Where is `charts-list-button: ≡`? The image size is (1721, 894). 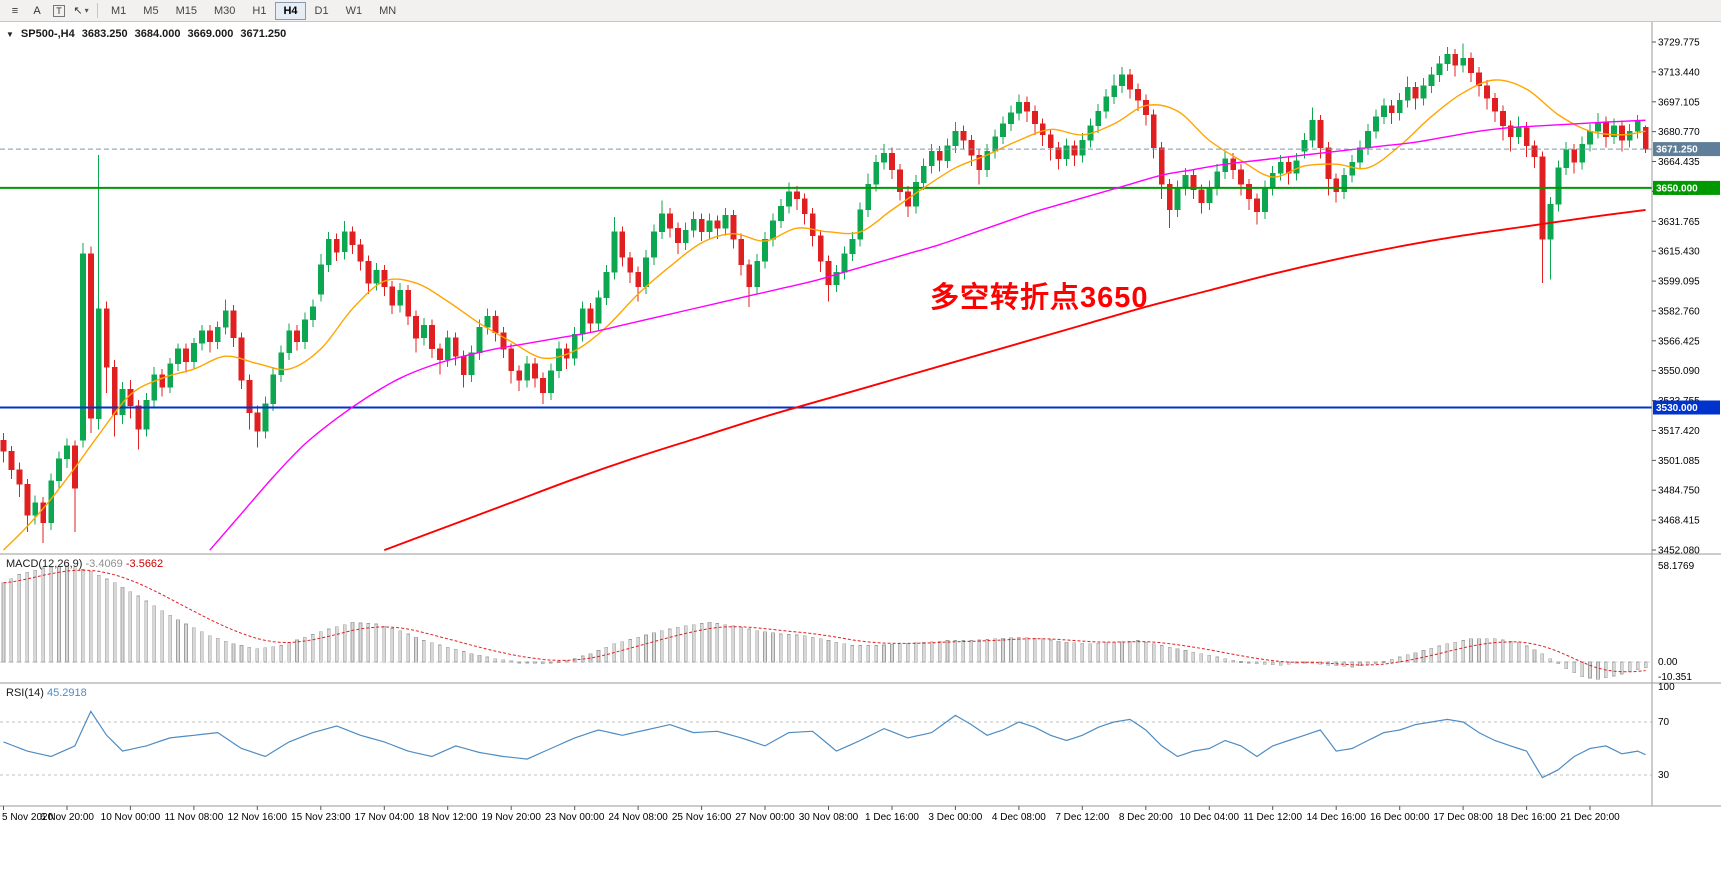 charts-list-button: ≡ is located at coordinates (15, 11).